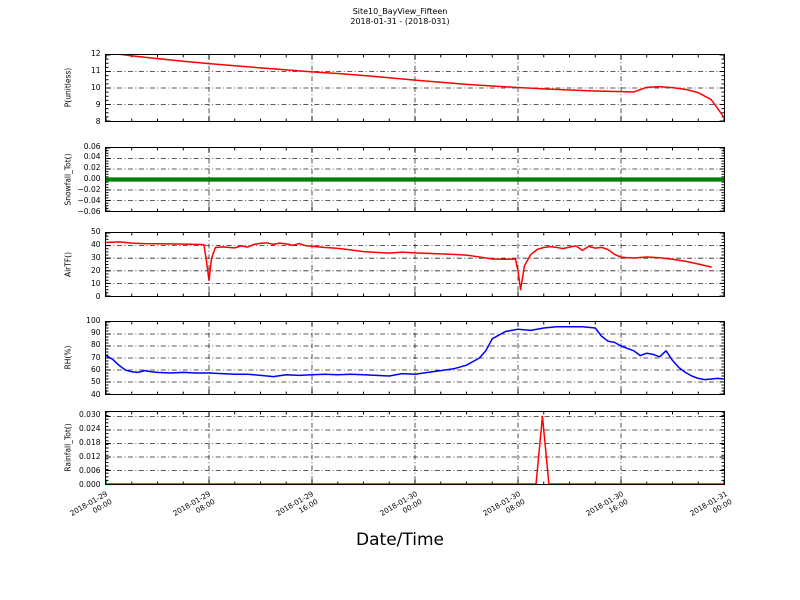  Describe the element at coordinates (83, 512) in the screenshot. I see `x-tick-label: 2018-01-29 00:00` at that location.